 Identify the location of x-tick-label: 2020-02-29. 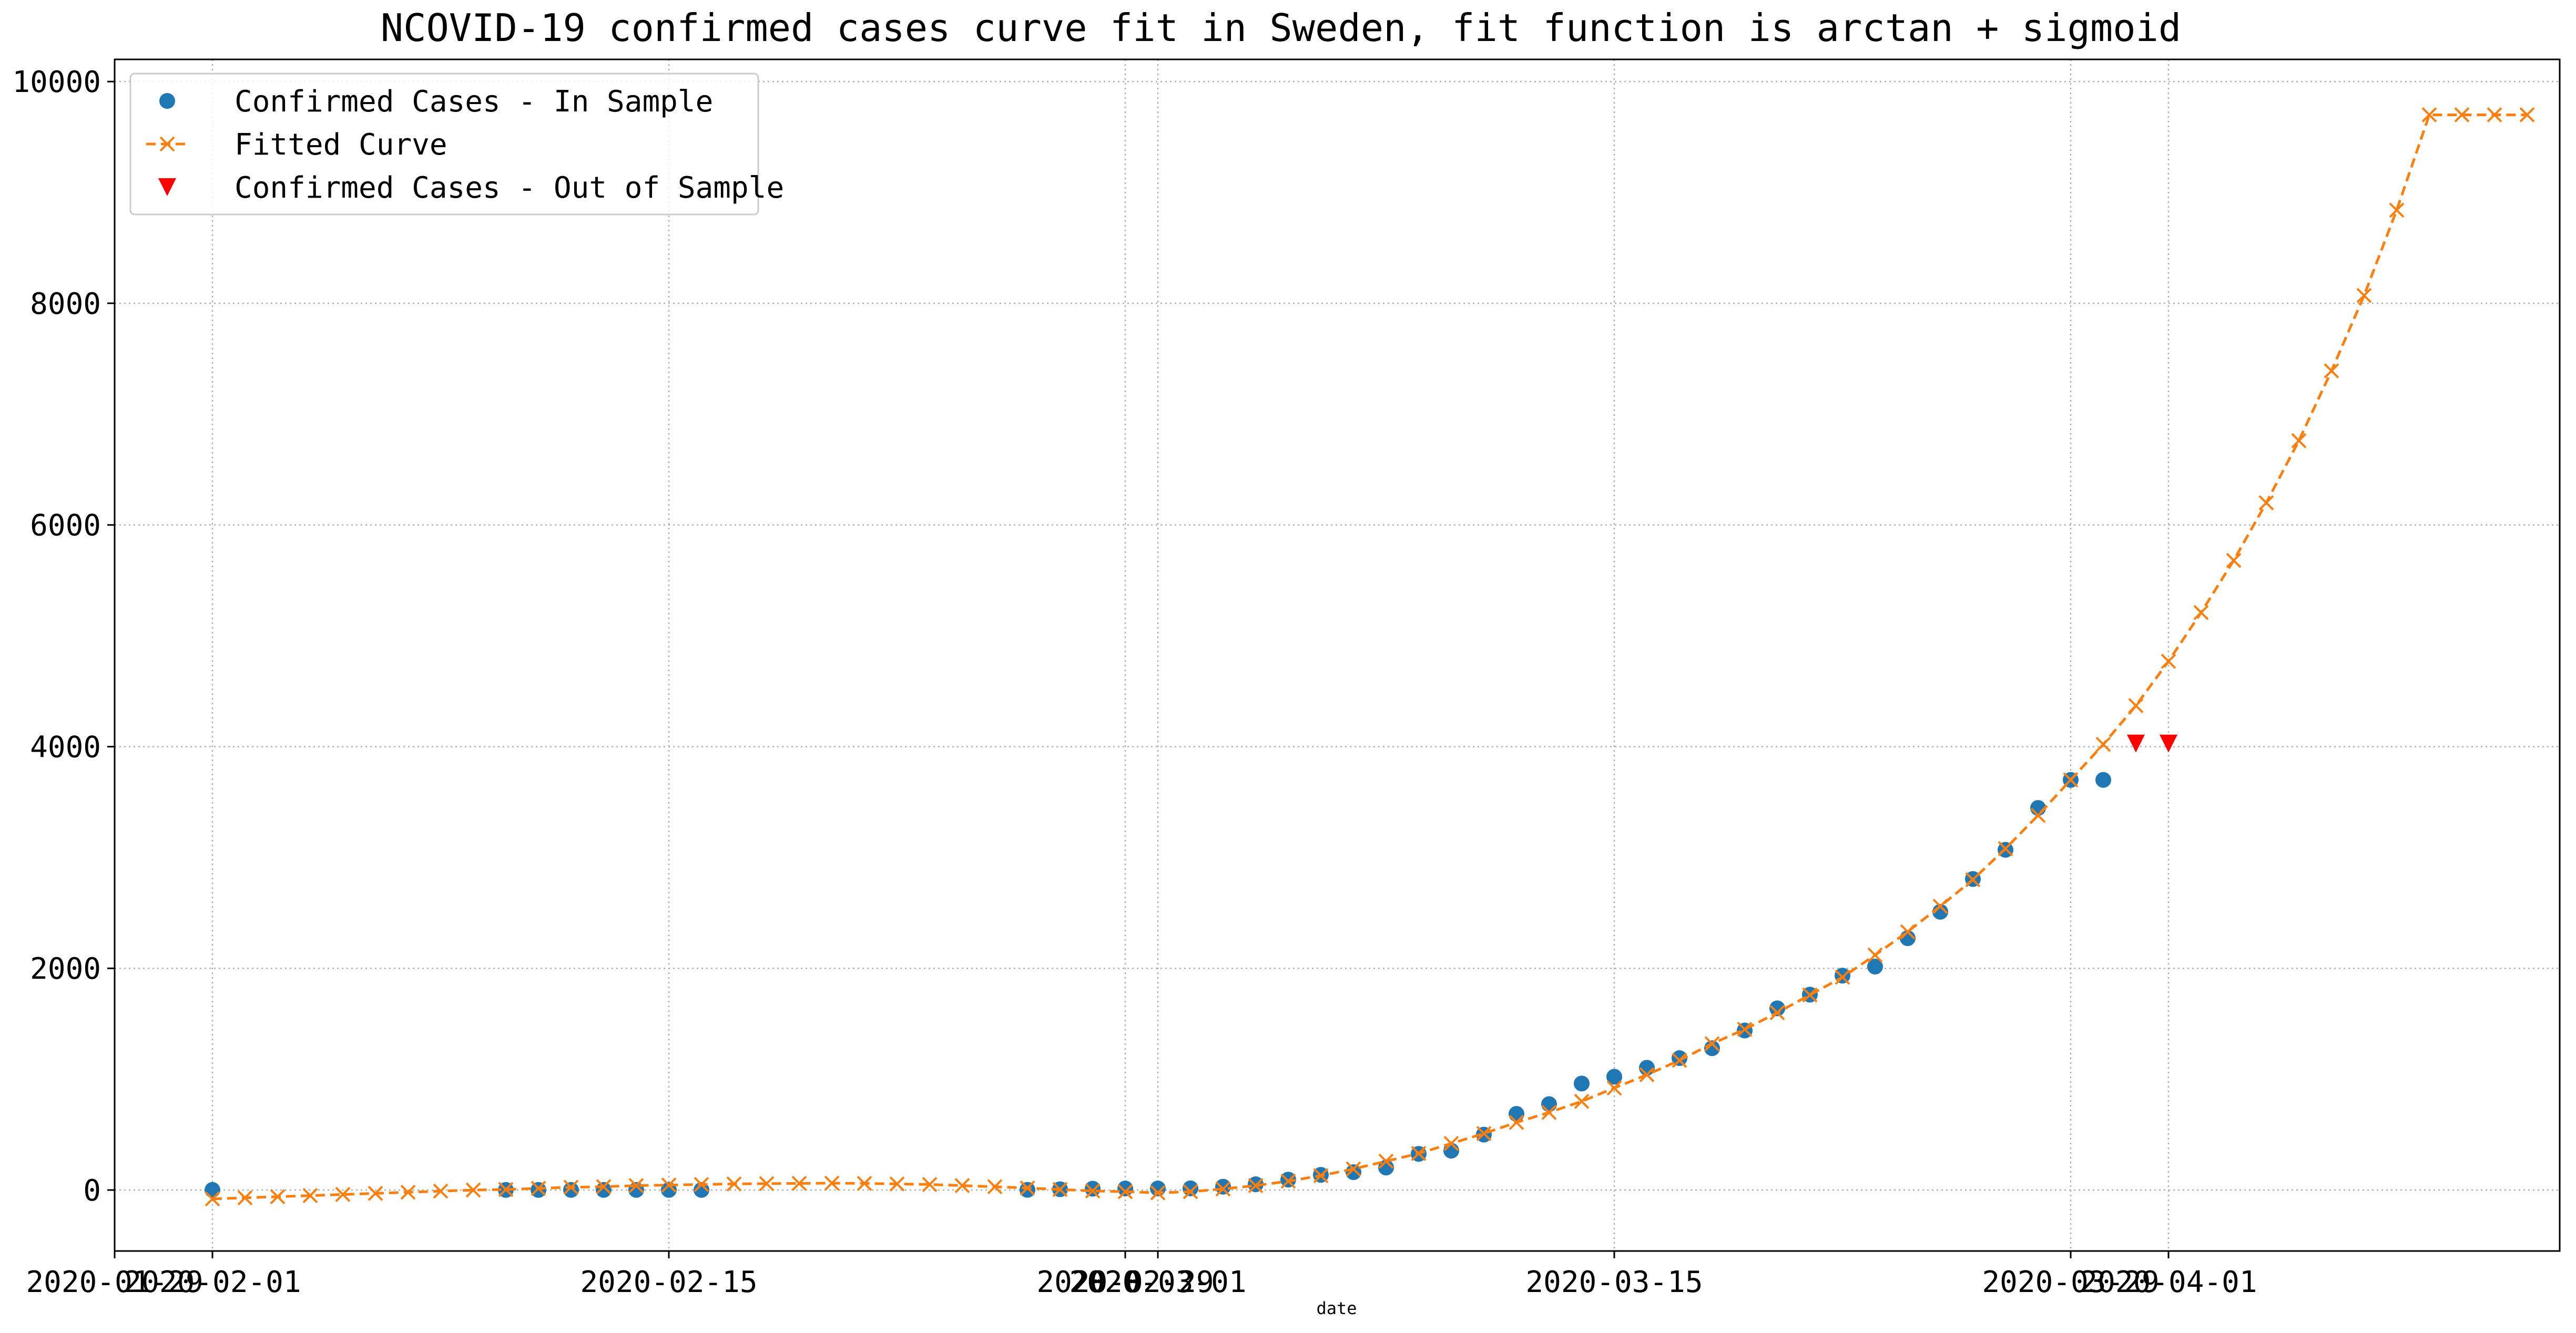
(1125, 1282).